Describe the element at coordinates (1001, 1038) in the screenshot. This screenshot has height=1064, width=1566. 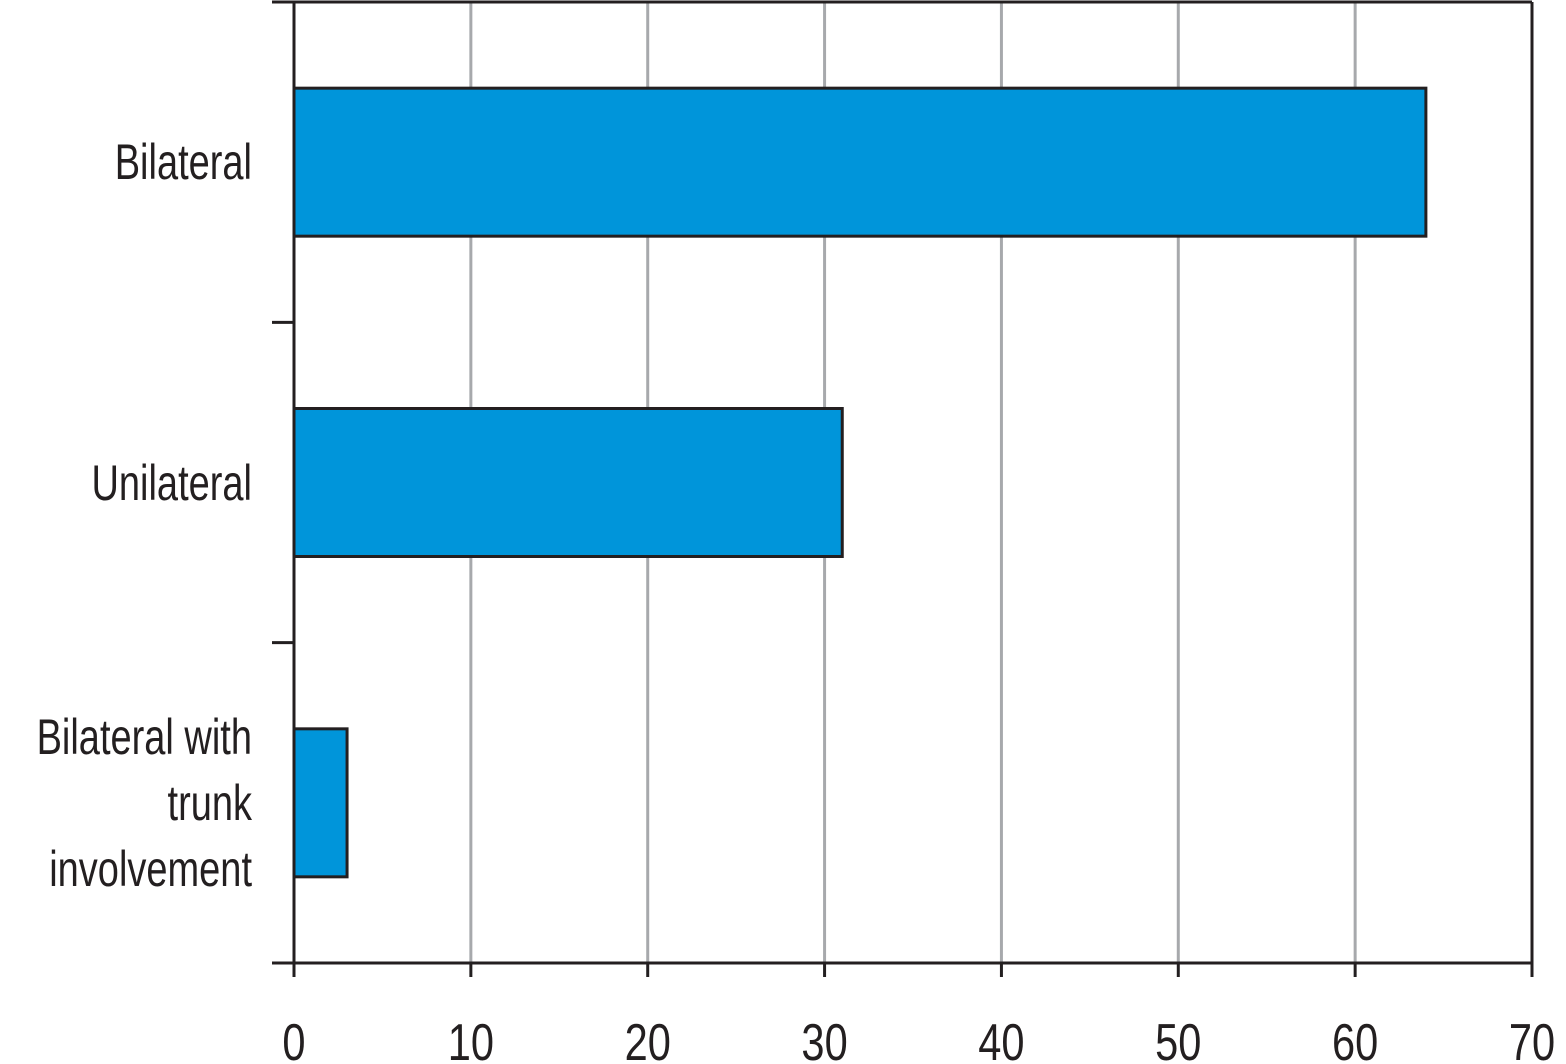
I see `x-tick-label: 40` at that location.